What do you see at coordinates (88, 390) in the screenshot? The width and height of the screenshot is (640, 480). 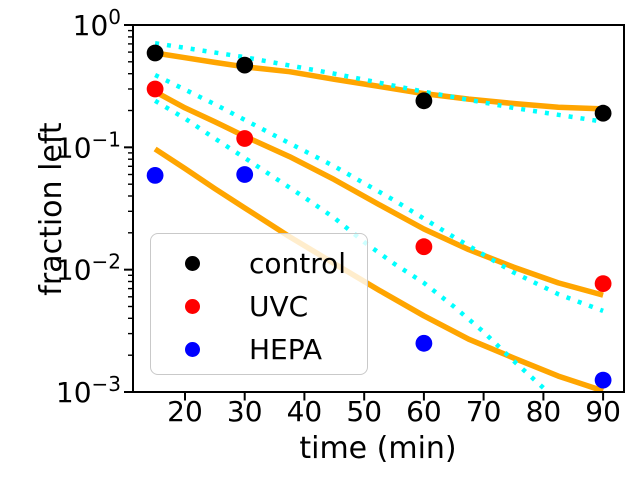 I see `y-tick-label: 10⁻³` at bounding box center [88, 390].